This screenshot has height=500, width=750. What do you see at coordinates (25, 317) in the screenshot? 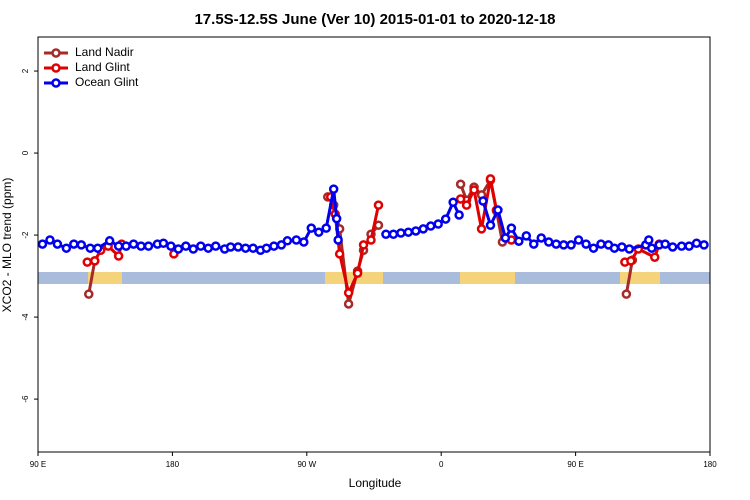
I see `y-tick-label: -4` at bounding box center [25, 317].